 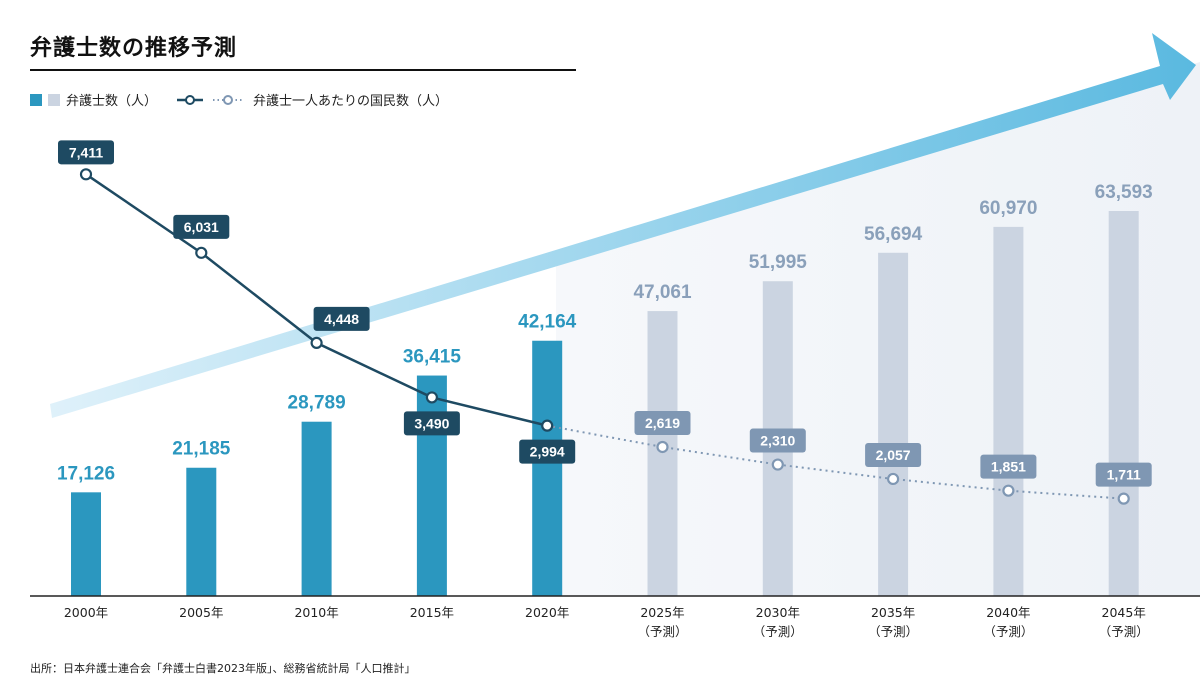 I want to click on legend-bar-label: 弁護士数（人）, so click(x=112, y=101).